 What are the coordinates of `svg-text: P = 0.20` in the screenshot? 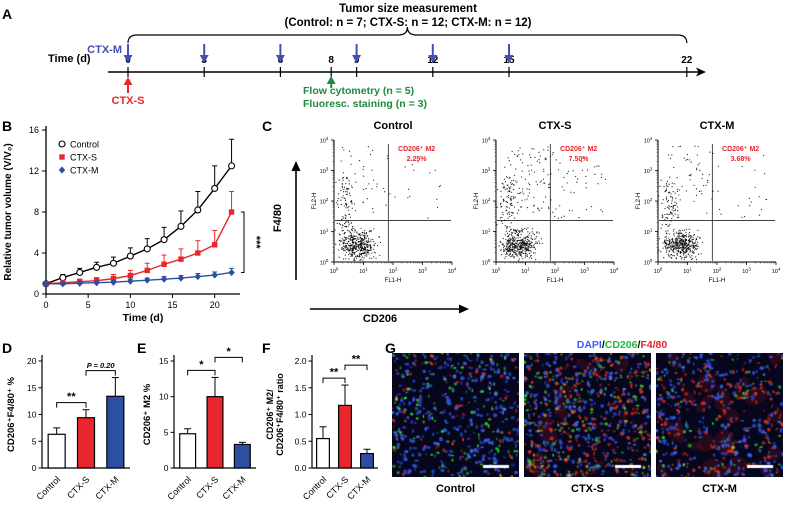 It's located at (101, 365).